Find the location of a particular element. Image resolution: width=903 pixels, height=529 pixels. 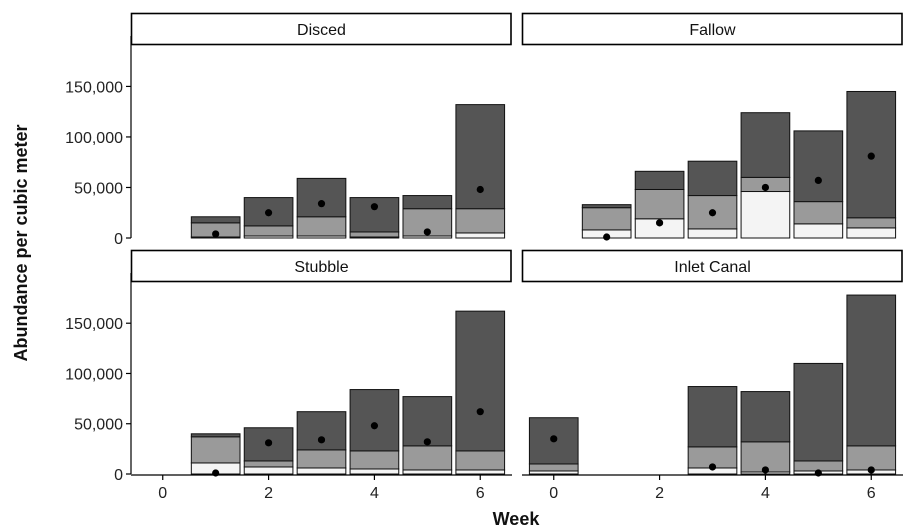

x-tick-label-inlet-canal-0: 0 is located at coordinates (553, 493).